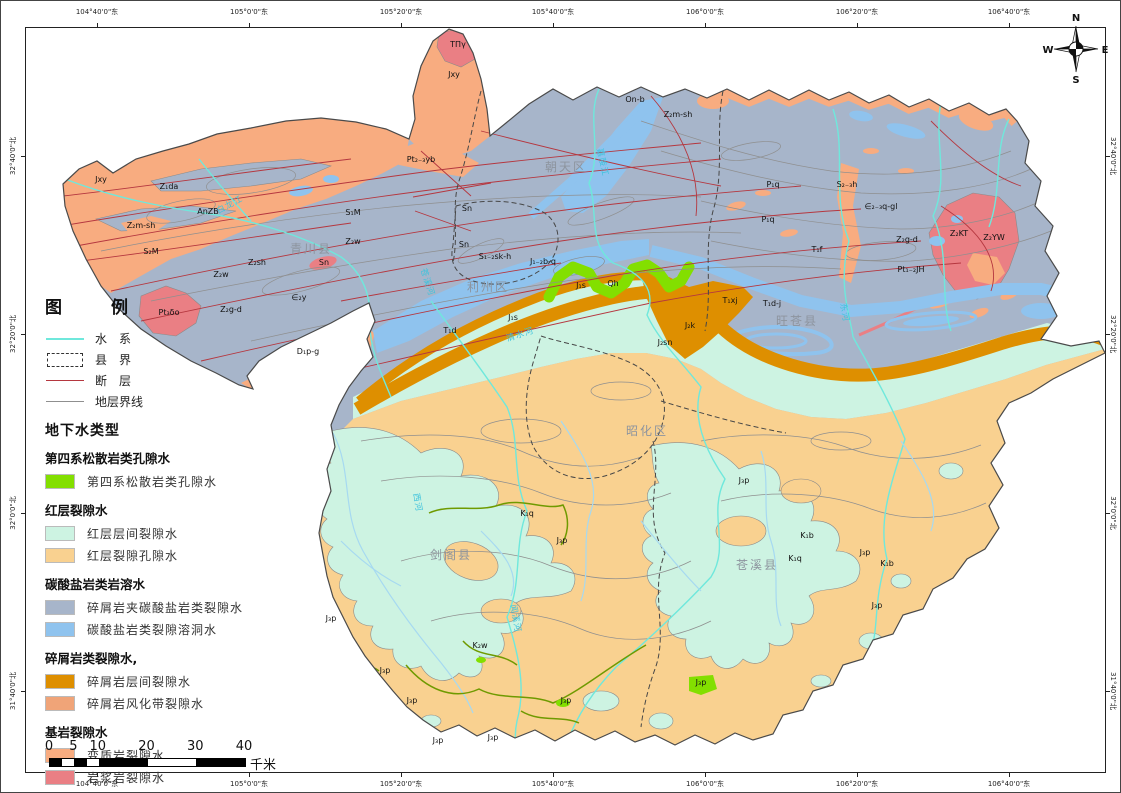 The height and width of the screenshot is (793, 1121). What do you see at coordinates (249, 784) in the screenshot?
I see `longitude-label: 105°0'0"东` at bounding box center [249, 784].